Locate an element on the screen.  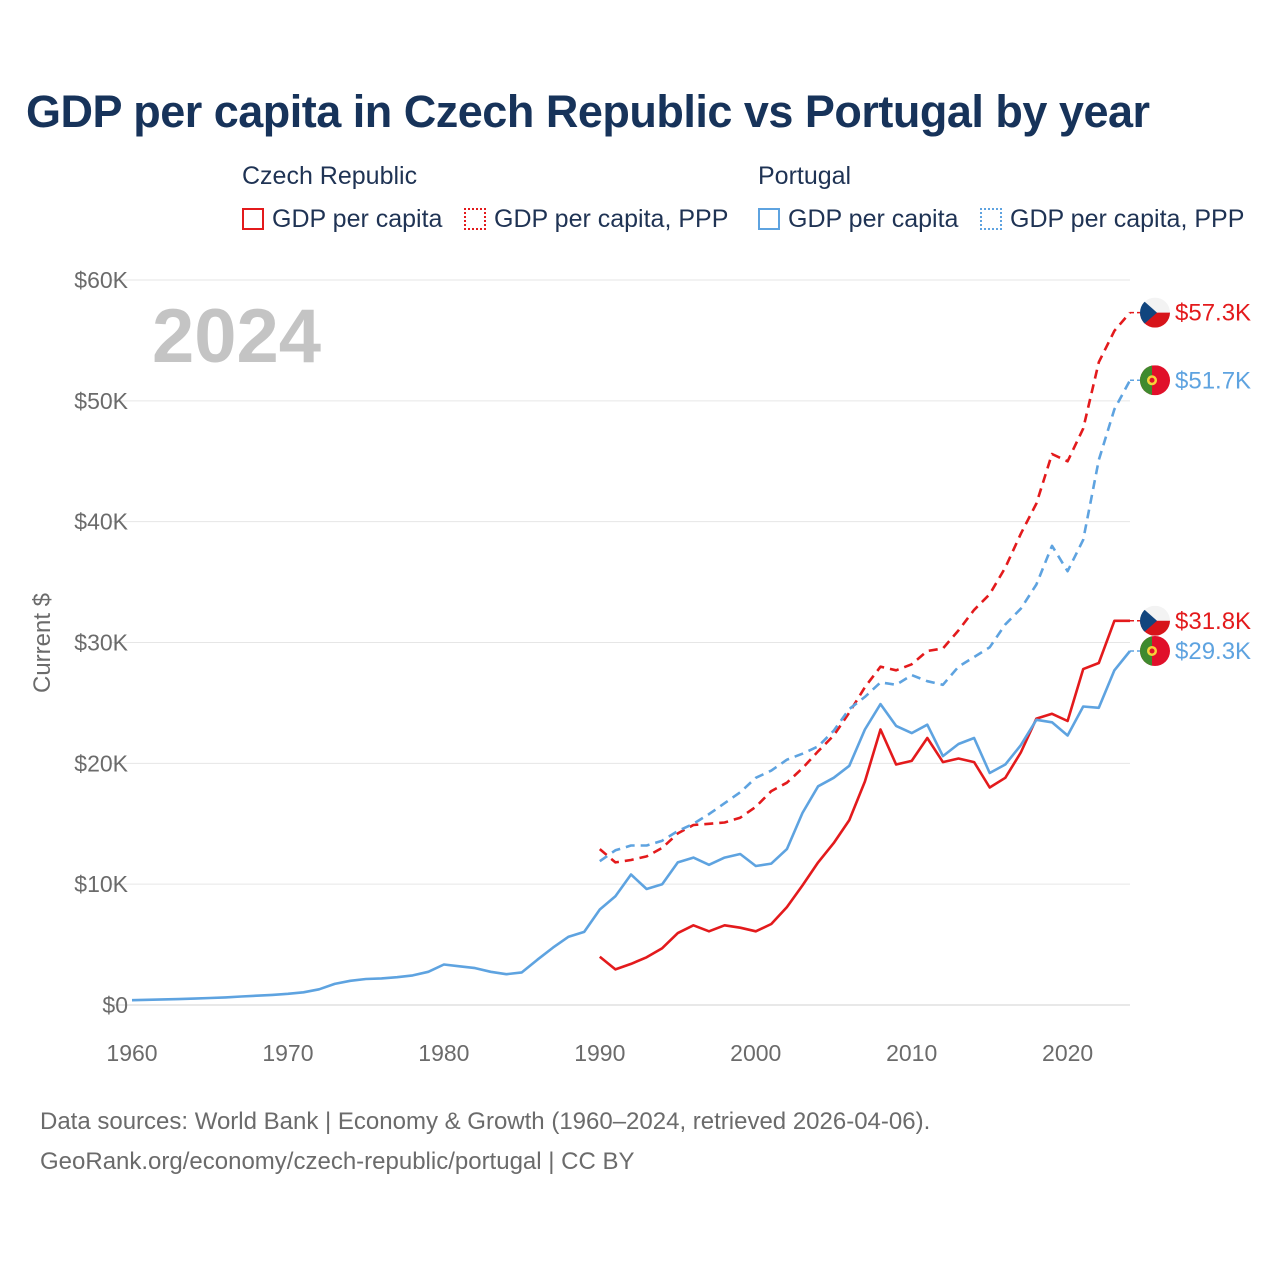
legend-swatch-czech-solid is located at coordinates (253, 219).